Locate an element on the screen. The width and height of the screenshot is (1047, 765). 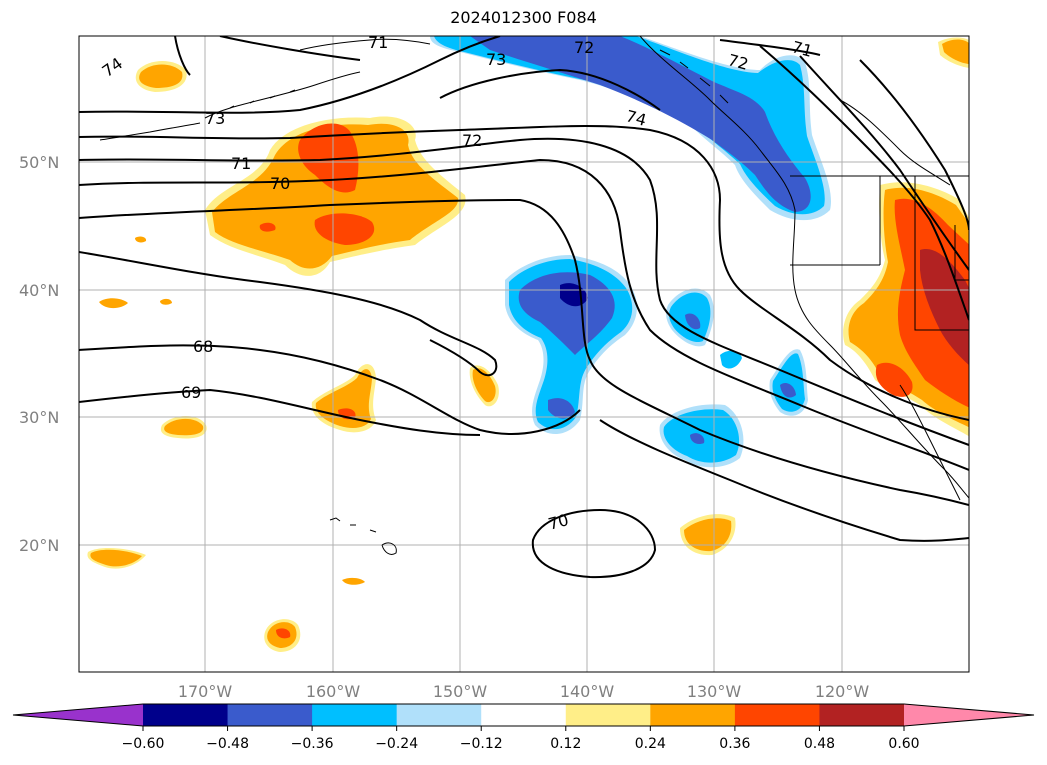
lon-label: 150°W is located at coordinates (460, 691).